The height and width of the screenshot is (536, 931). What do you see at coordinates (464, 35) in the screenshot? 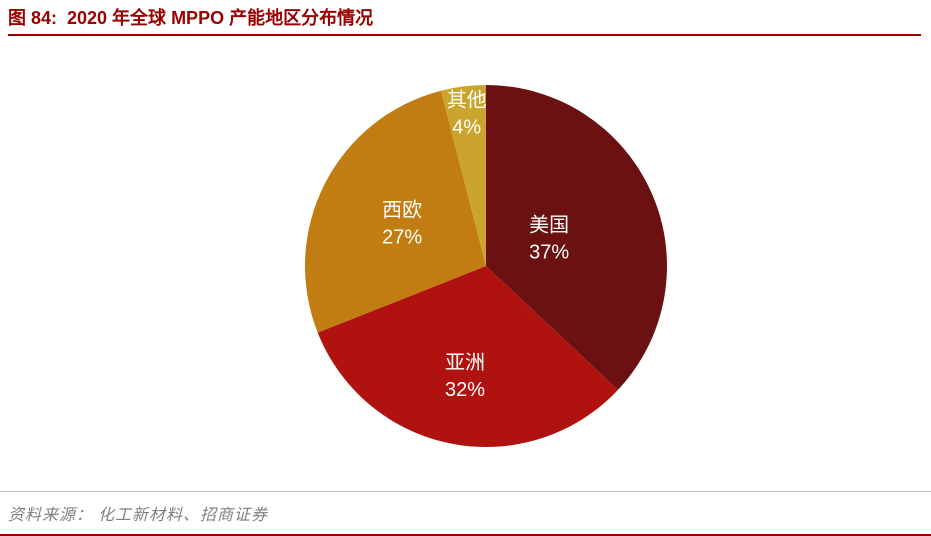
I see `title-underline` at bounding box center [464, 35].